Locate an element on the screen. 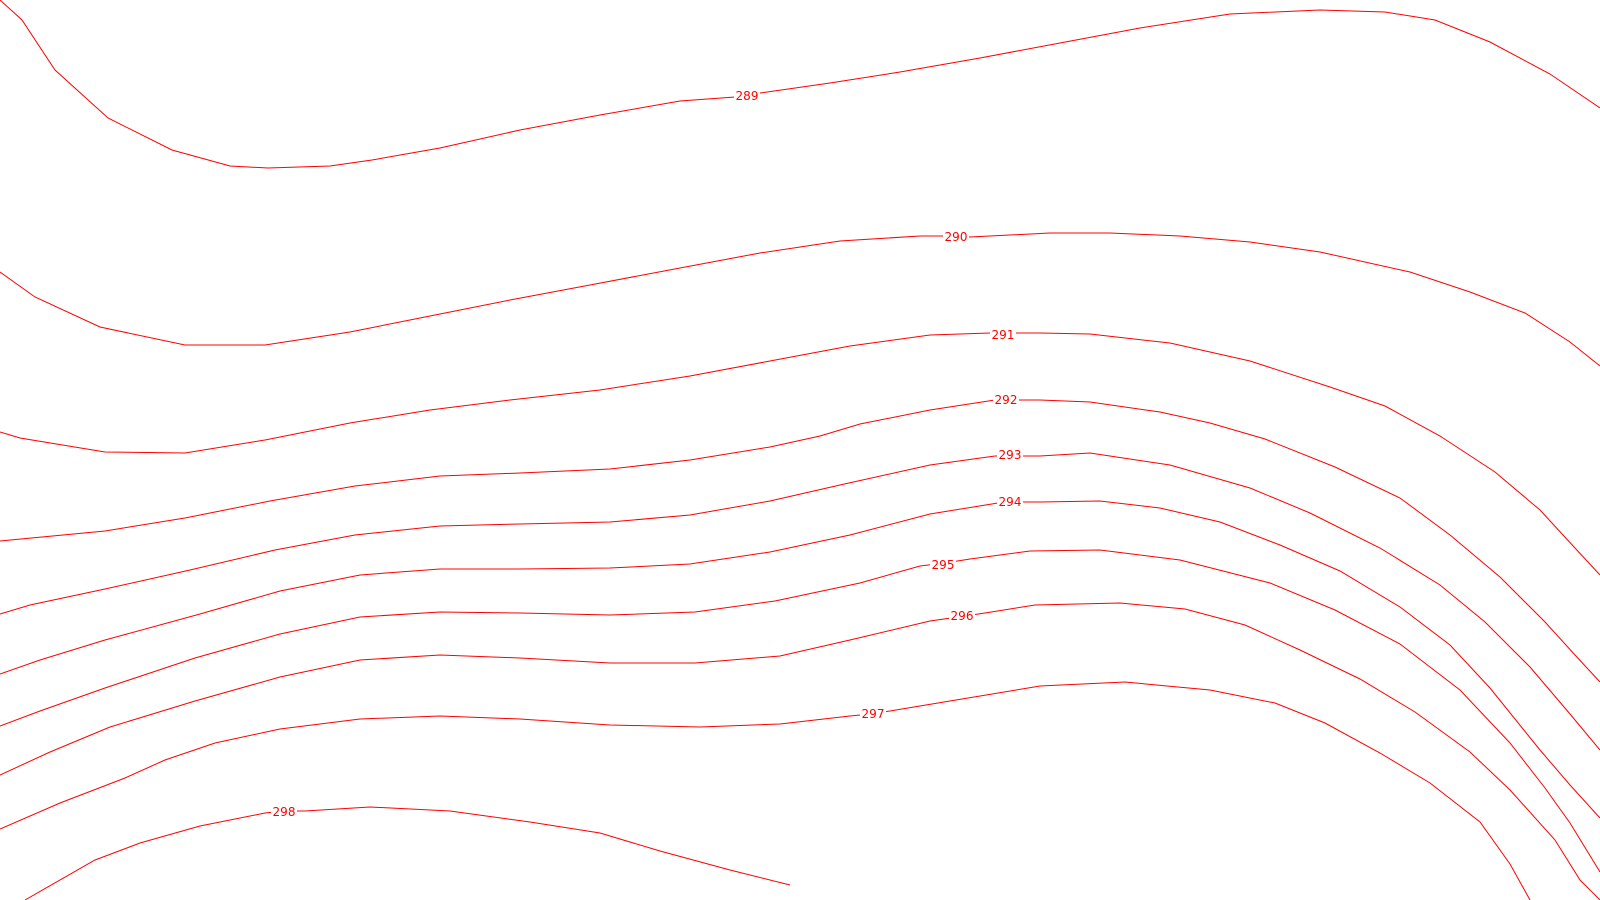 The width and height of the screenshot is (1600, 900). contour-label-289: 289 is located at coordinates (747, 96).